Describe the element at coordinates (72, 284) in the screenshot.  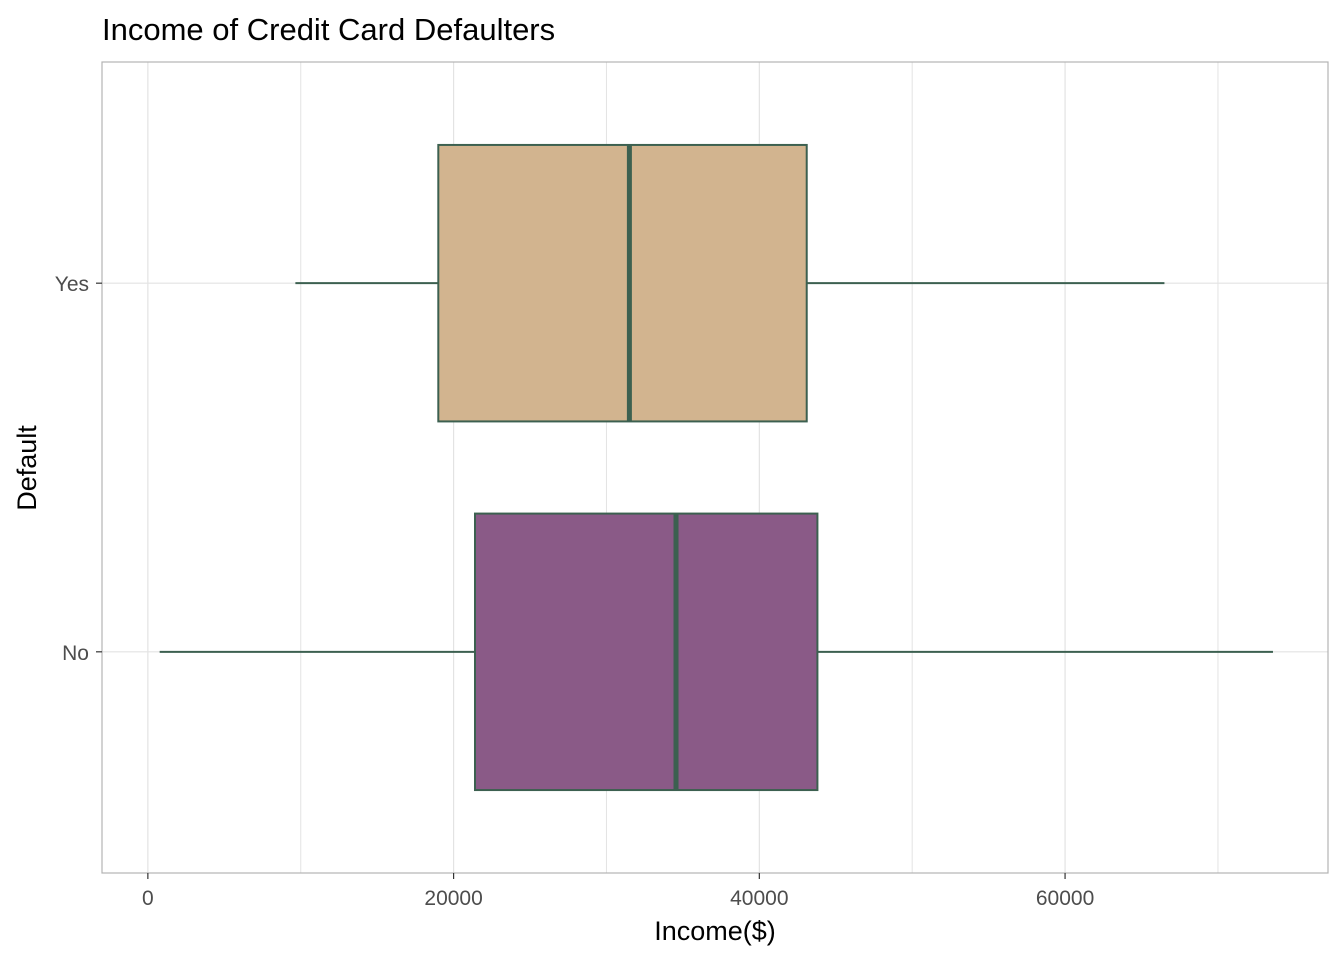
I see `y-tick-label-yes: Yes` at that location.